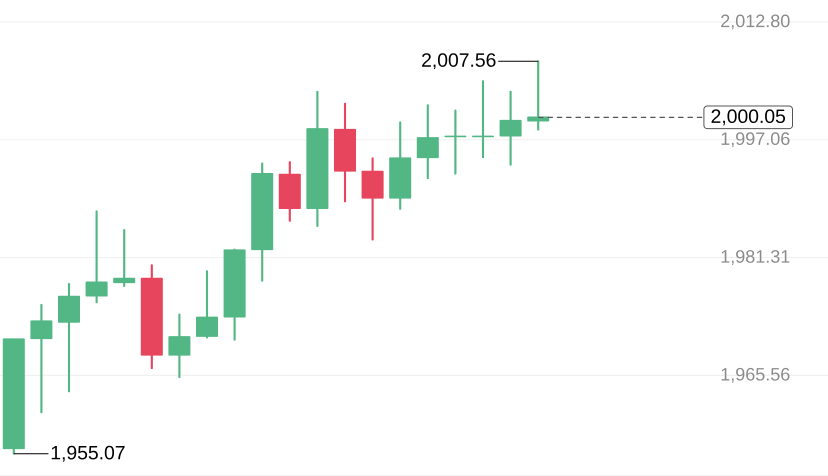 The width and height of the screenshot is (828, 476). I want to click on y-tick-label: 2,012.80, so click(755, 22).